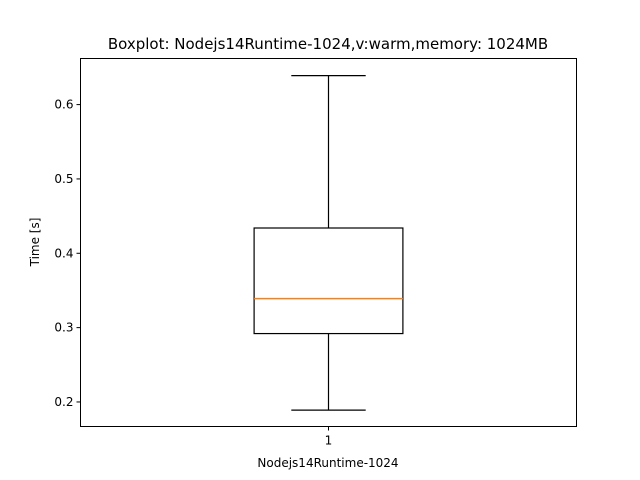  What do you see at coordinates (329, 441) in the screenshot?
I see `x-tick-label: 1` at bounding box center [329, 441].